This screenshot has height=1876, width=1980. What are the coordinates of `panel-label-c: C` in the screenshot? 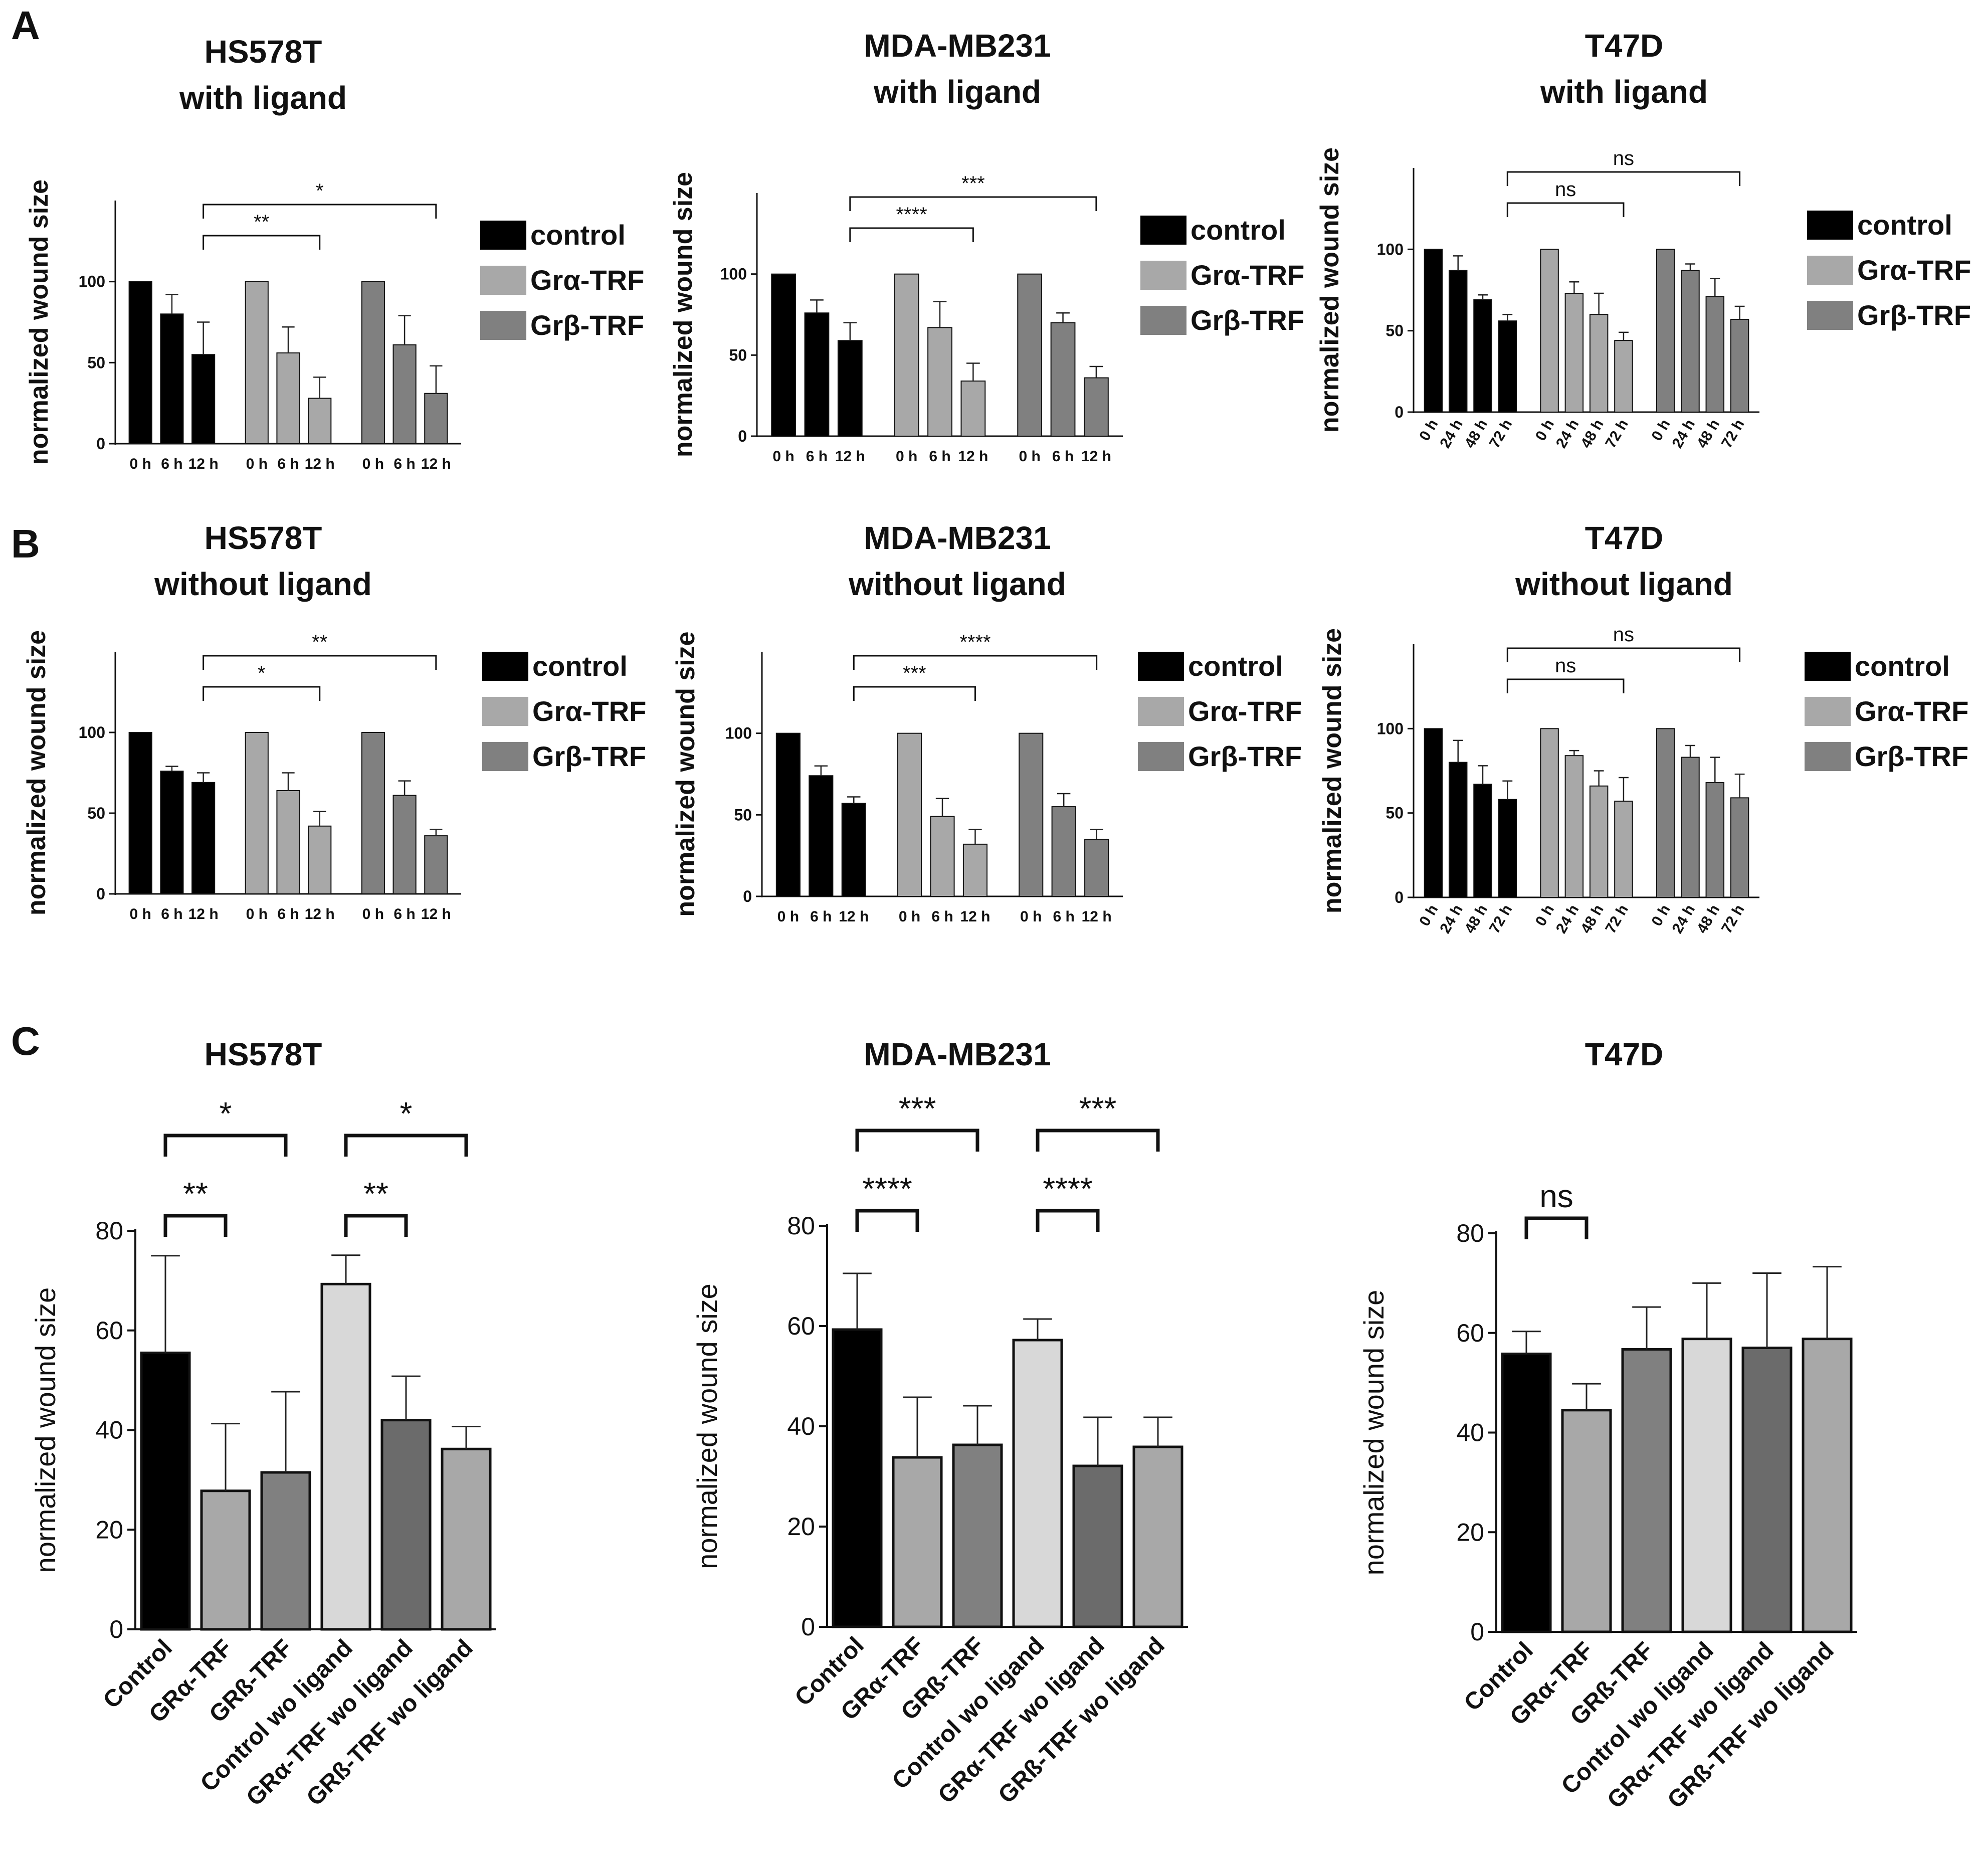 It's located at (26, 1041).